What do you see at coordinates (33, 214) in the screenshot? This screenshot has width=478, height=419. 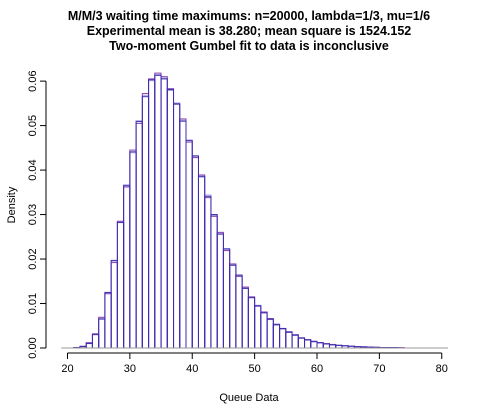 I see `y-tick-label: 0.03` at bounding box center [33, 214].